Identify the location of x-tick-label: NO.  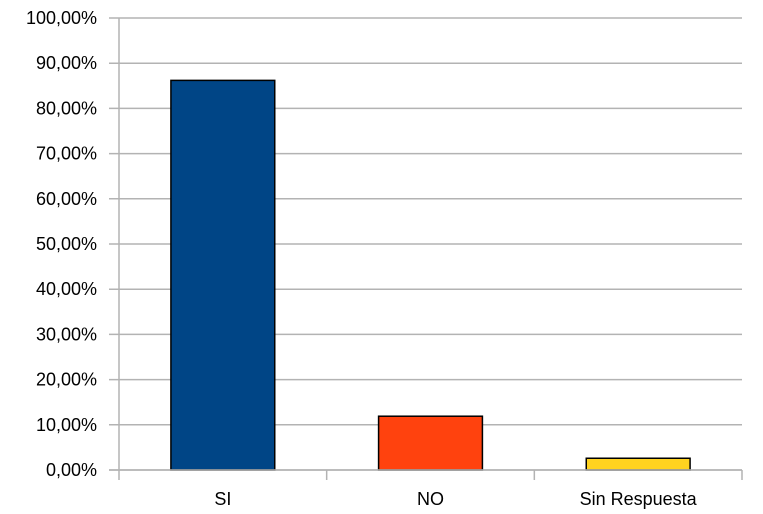
(430, 499).